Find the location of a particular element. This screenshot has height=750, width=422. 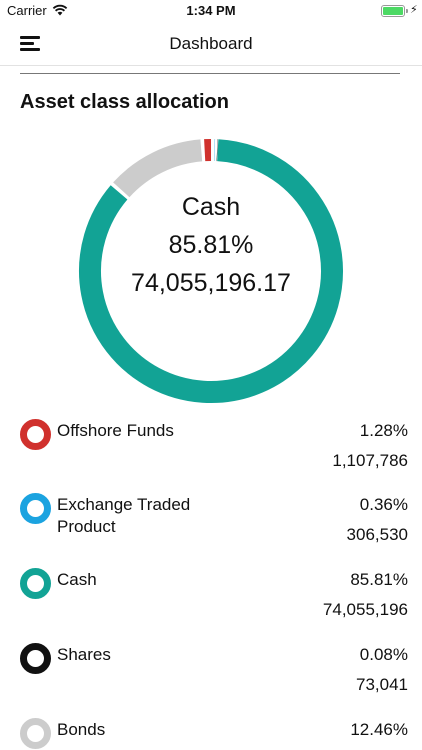

selected-asset-value: 74,055,196.17 is located at coordinates (211, 283).